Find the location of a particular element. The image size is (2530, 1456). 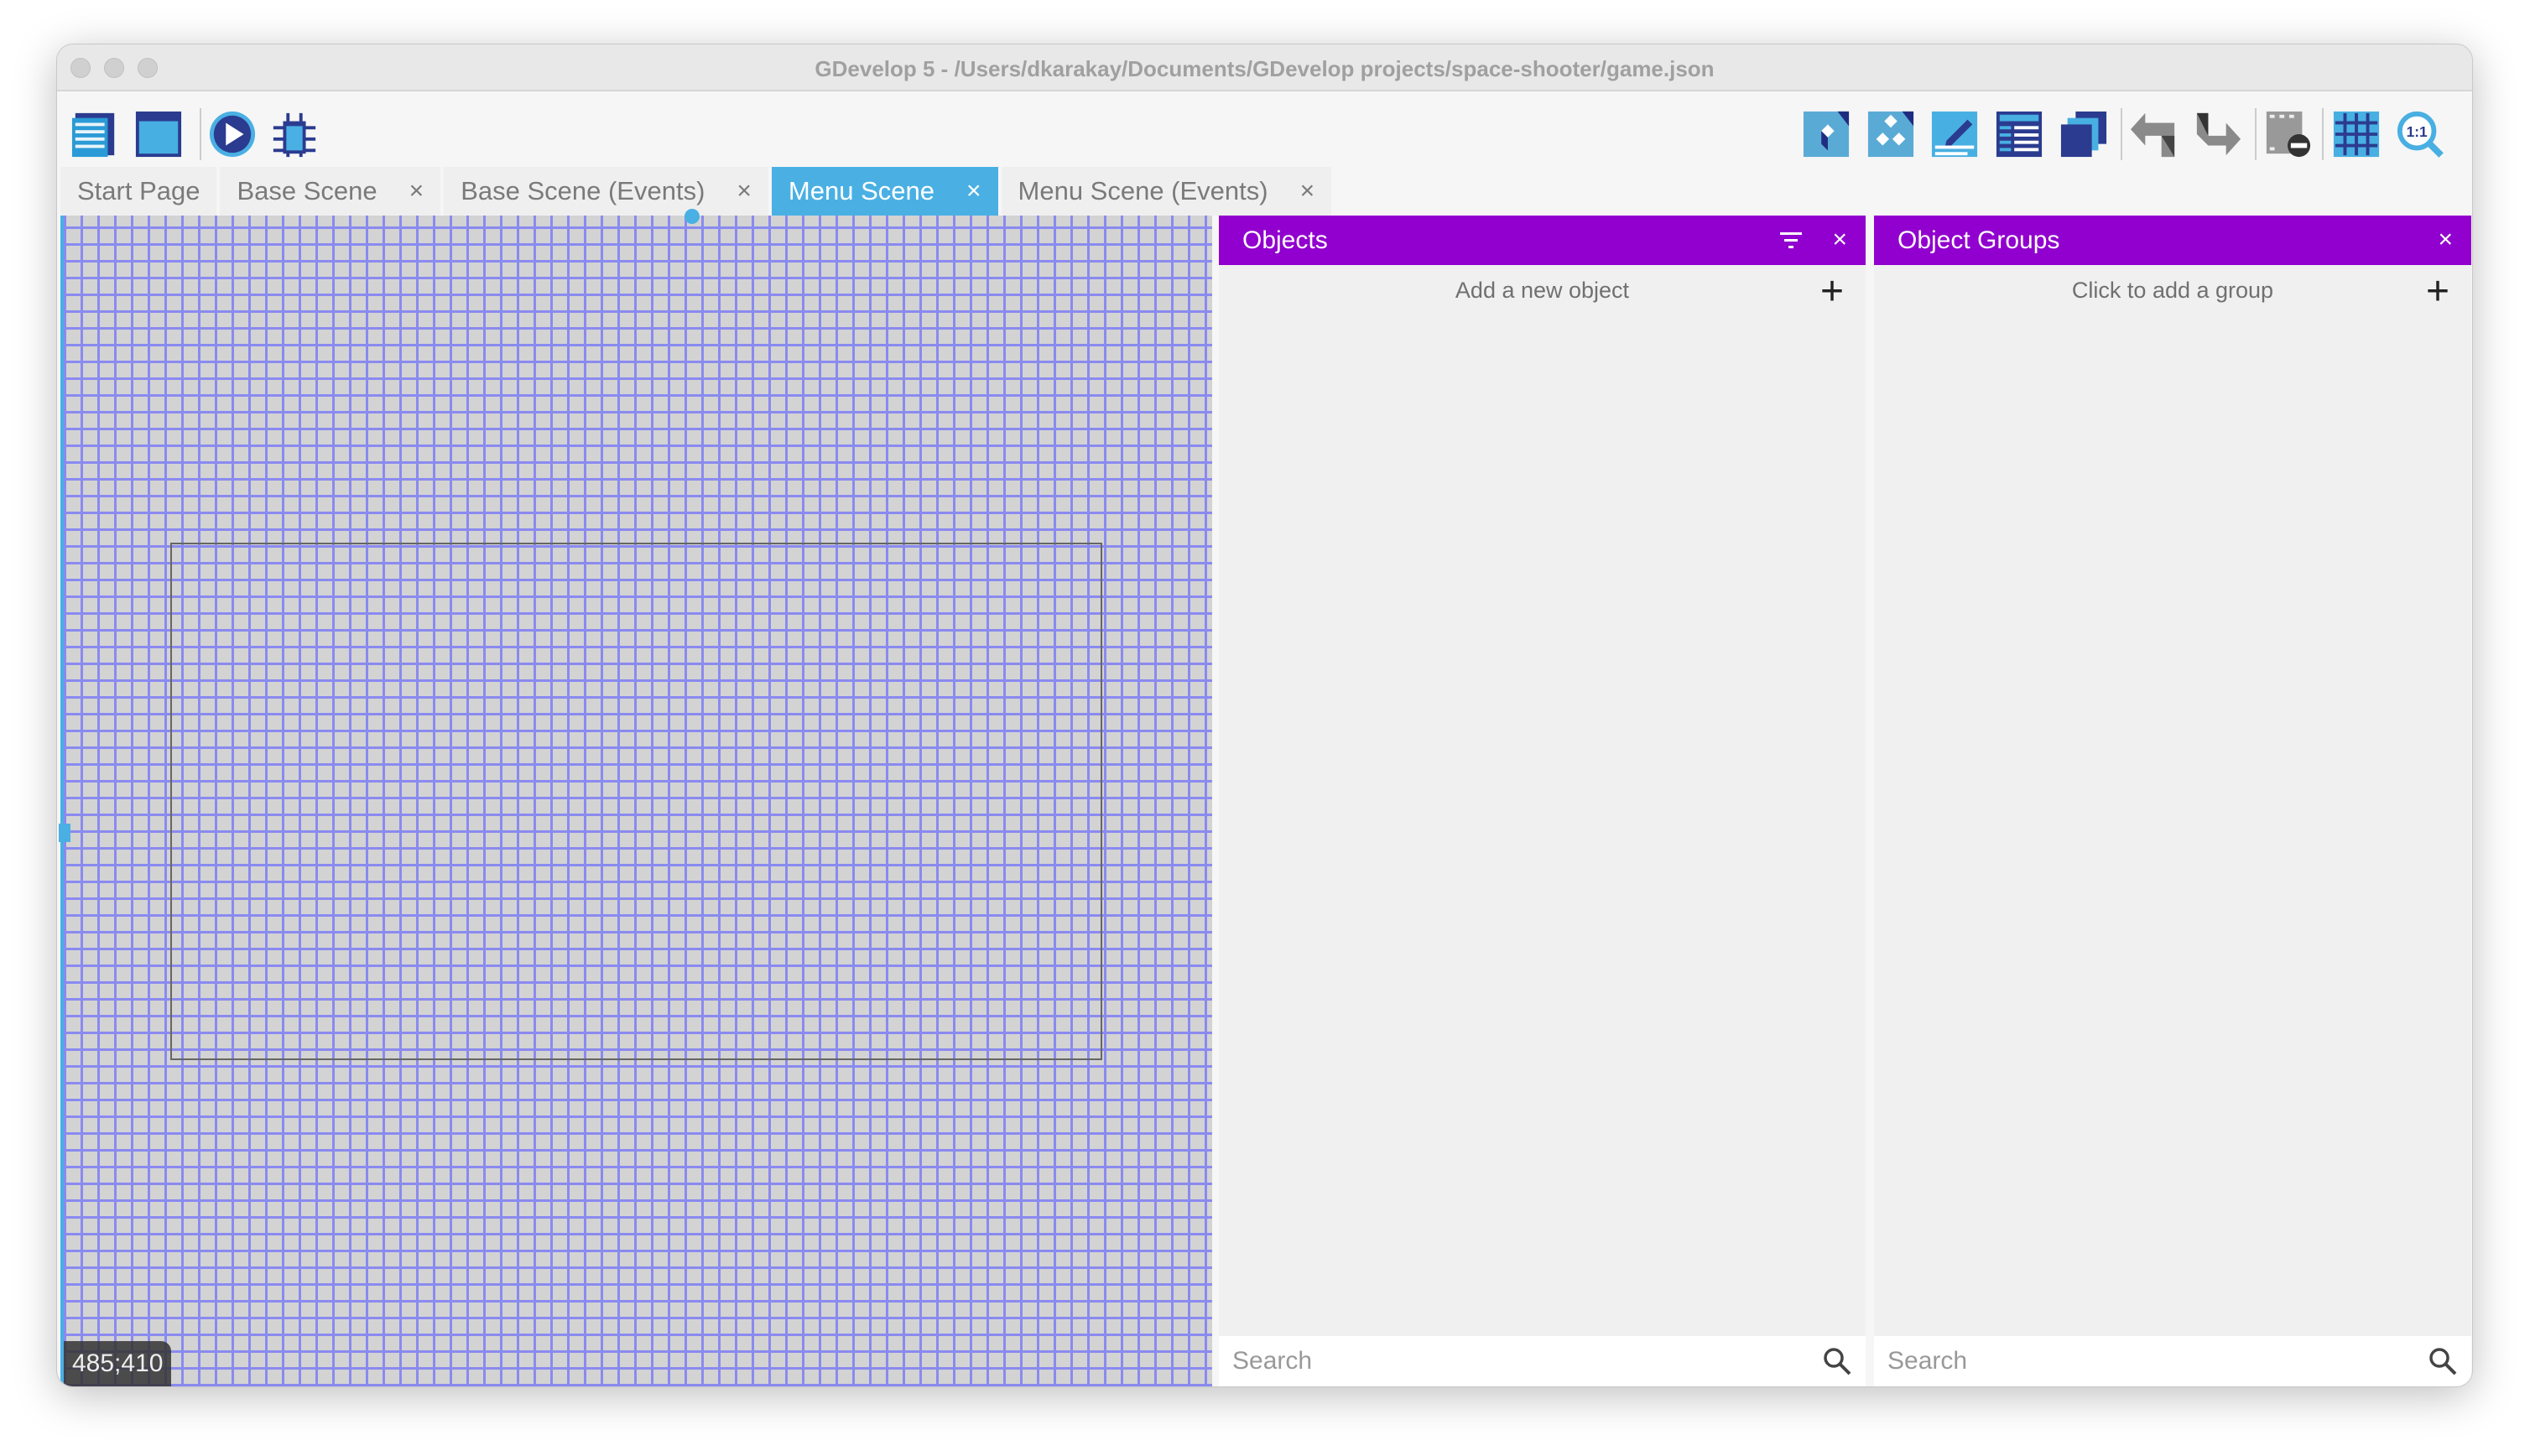

add-group-label: Click to add a group is located at coordinates (2172, 290).